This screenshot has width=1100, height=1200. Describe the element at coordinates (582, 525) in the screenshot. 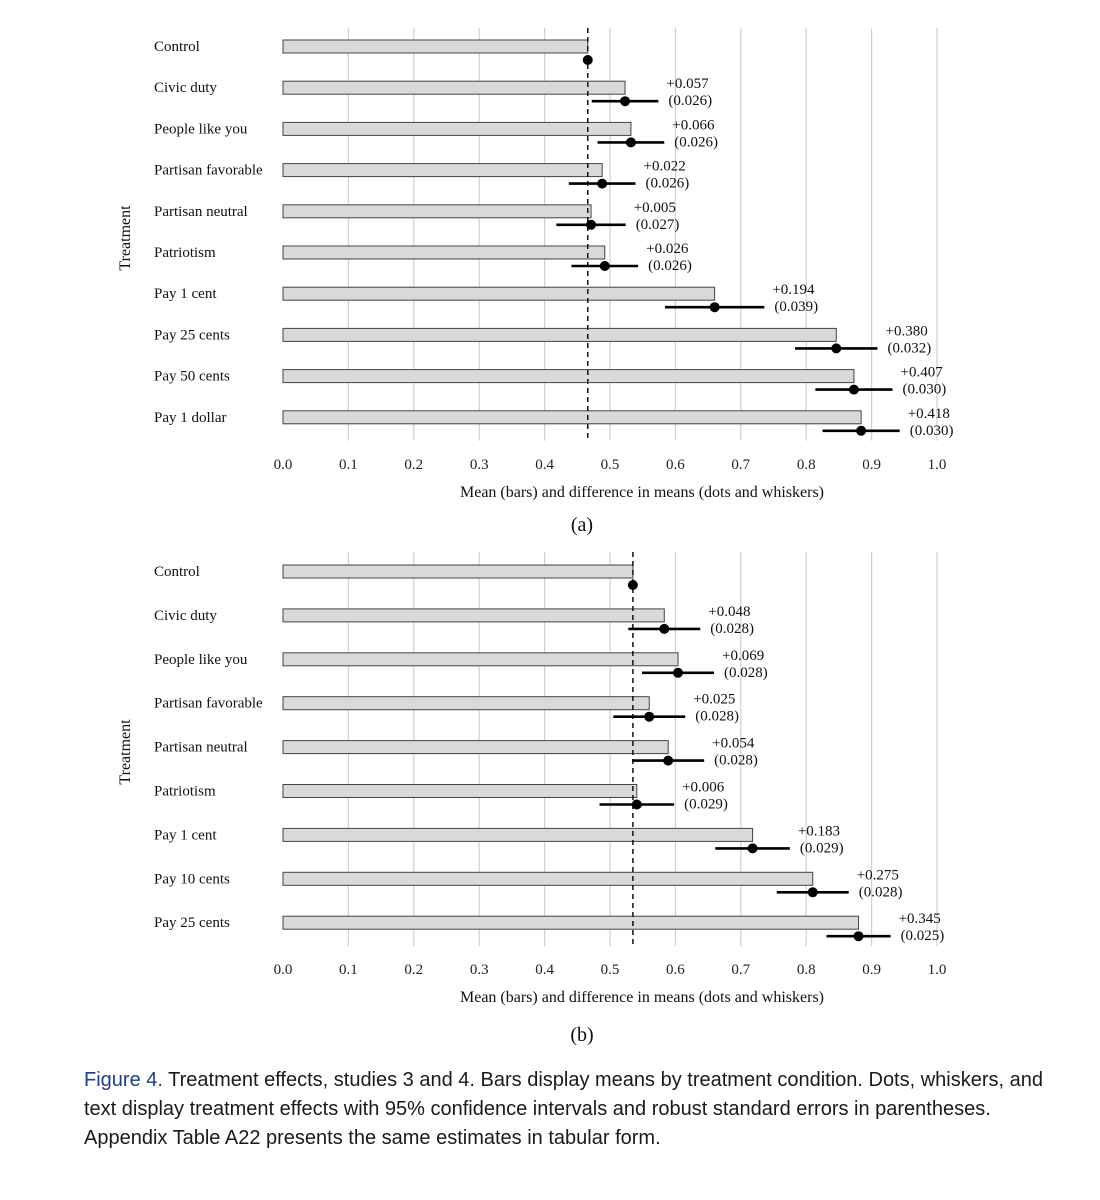

I see `panel-label: (a)` at that location.